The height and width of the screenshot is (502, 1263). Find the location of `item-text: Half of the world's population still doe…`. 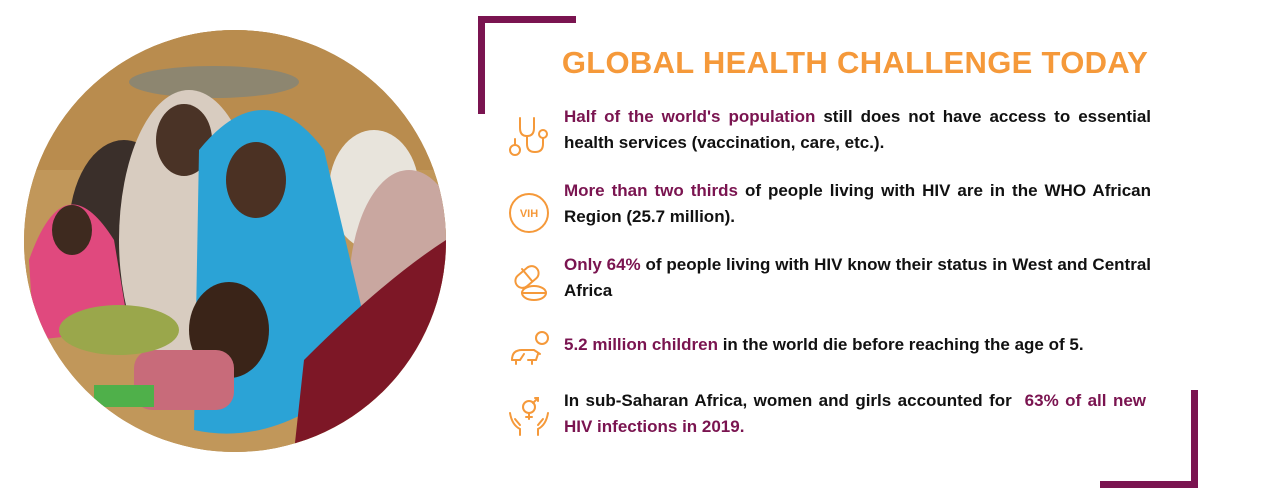

item-text: Half of the world's population still doe… is located at coordinates (857, 130).